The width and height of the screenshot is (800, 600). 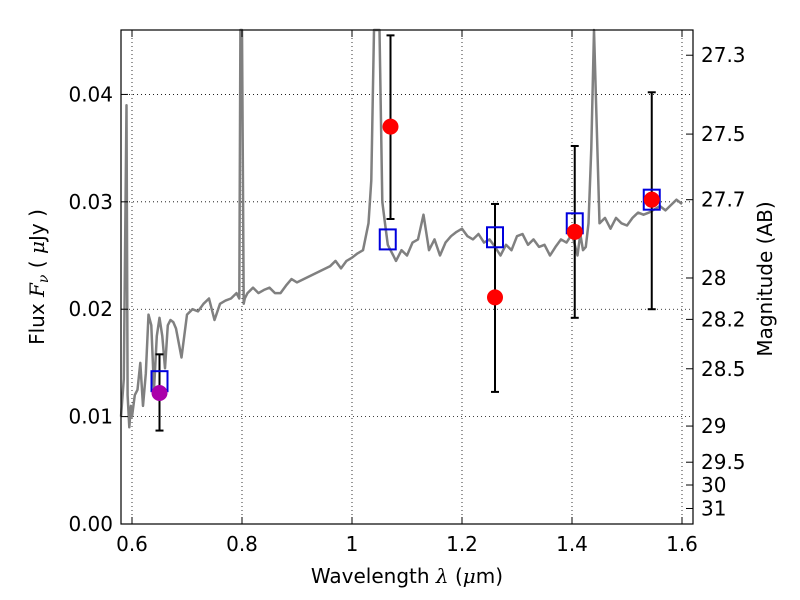 I want to click on magnitude-tick-label: 27.3, so click(x=723, y=55).